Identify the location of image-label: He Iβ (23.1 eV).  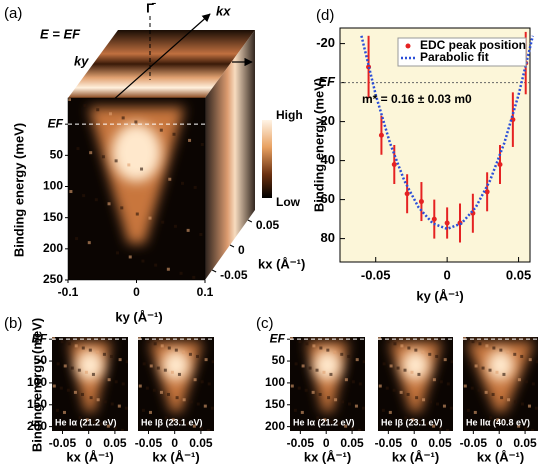
(172, 422).